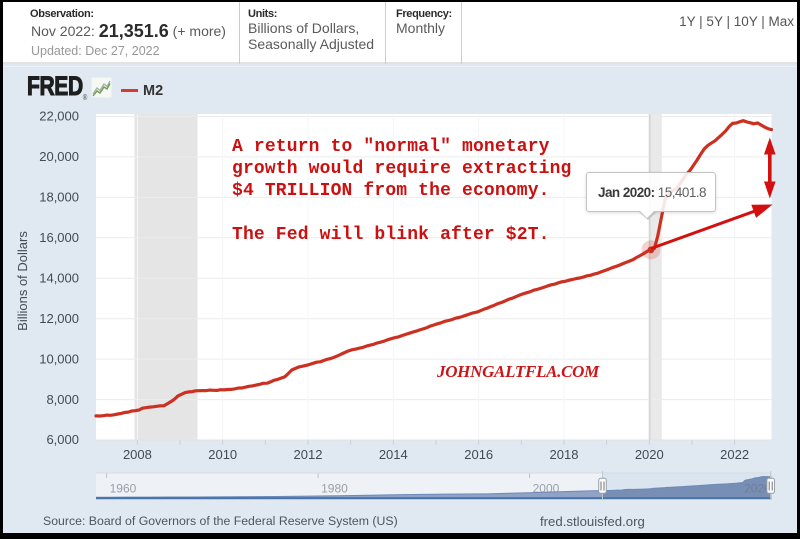 The height and width of the screenshot is (539, 800). Describe the element at coordinates (59, 116) in the screenshot. I see `svg-text: 22,000` at that location.